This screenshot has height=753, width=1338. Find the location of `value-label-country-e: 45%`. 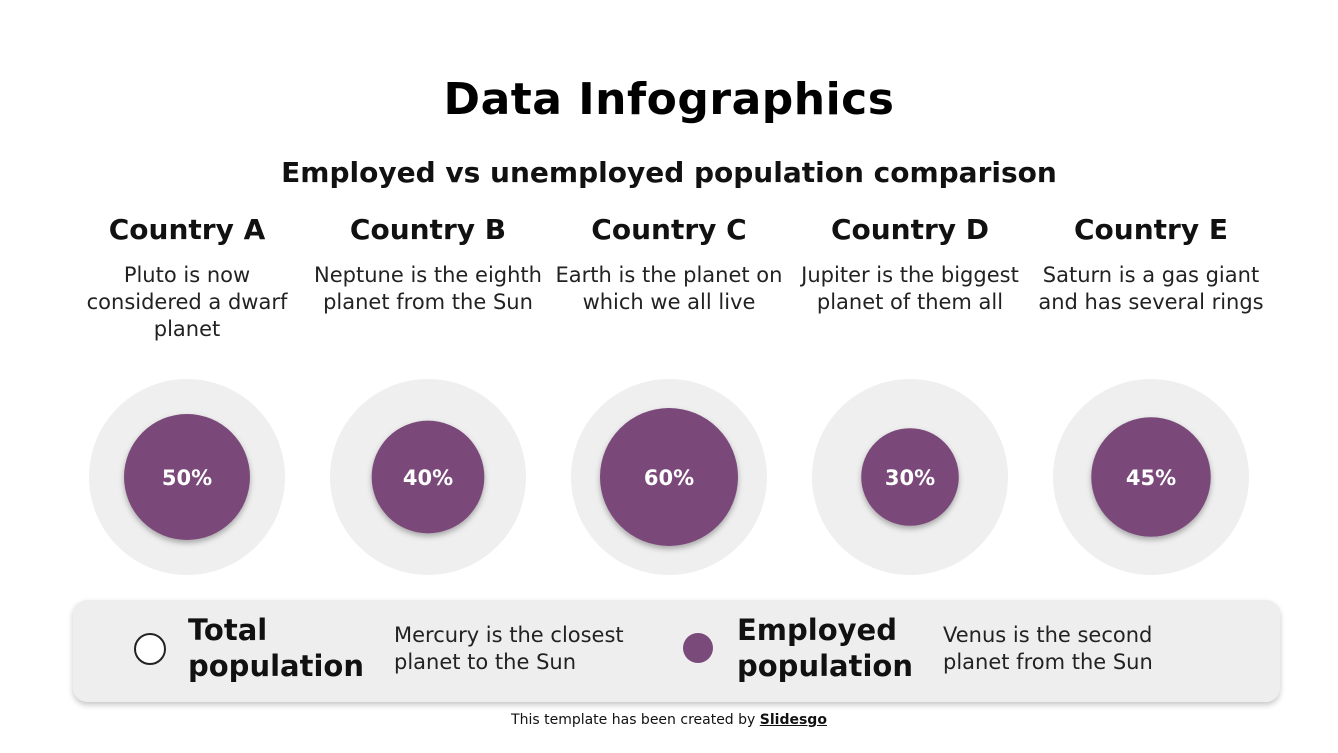

value-label-country-e: 45% is located at coordinates (1151, 478).